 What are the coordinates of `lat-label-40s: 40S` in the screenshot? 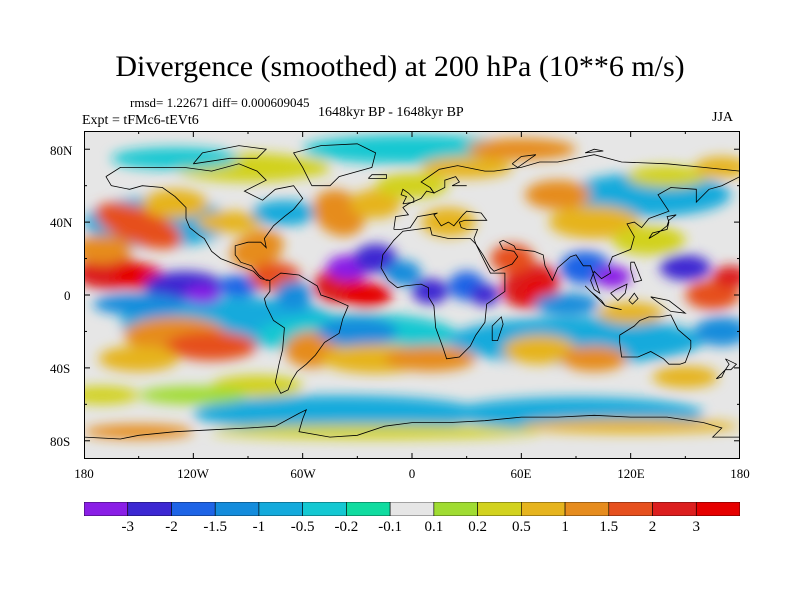 It's located at (60, 368).